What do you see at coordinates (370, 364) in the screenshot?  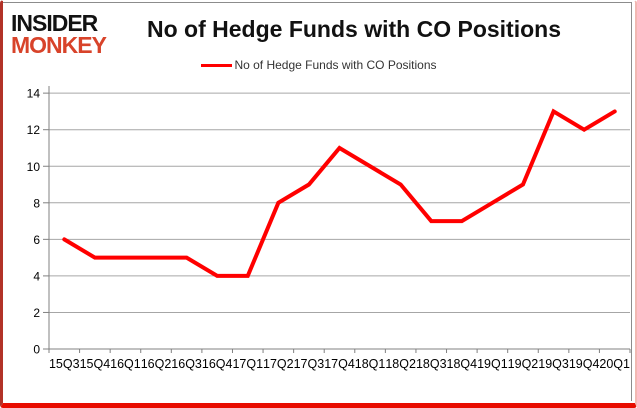 I see `x-axis-tick-label: 18Q1` at bounding box center [370, 364].